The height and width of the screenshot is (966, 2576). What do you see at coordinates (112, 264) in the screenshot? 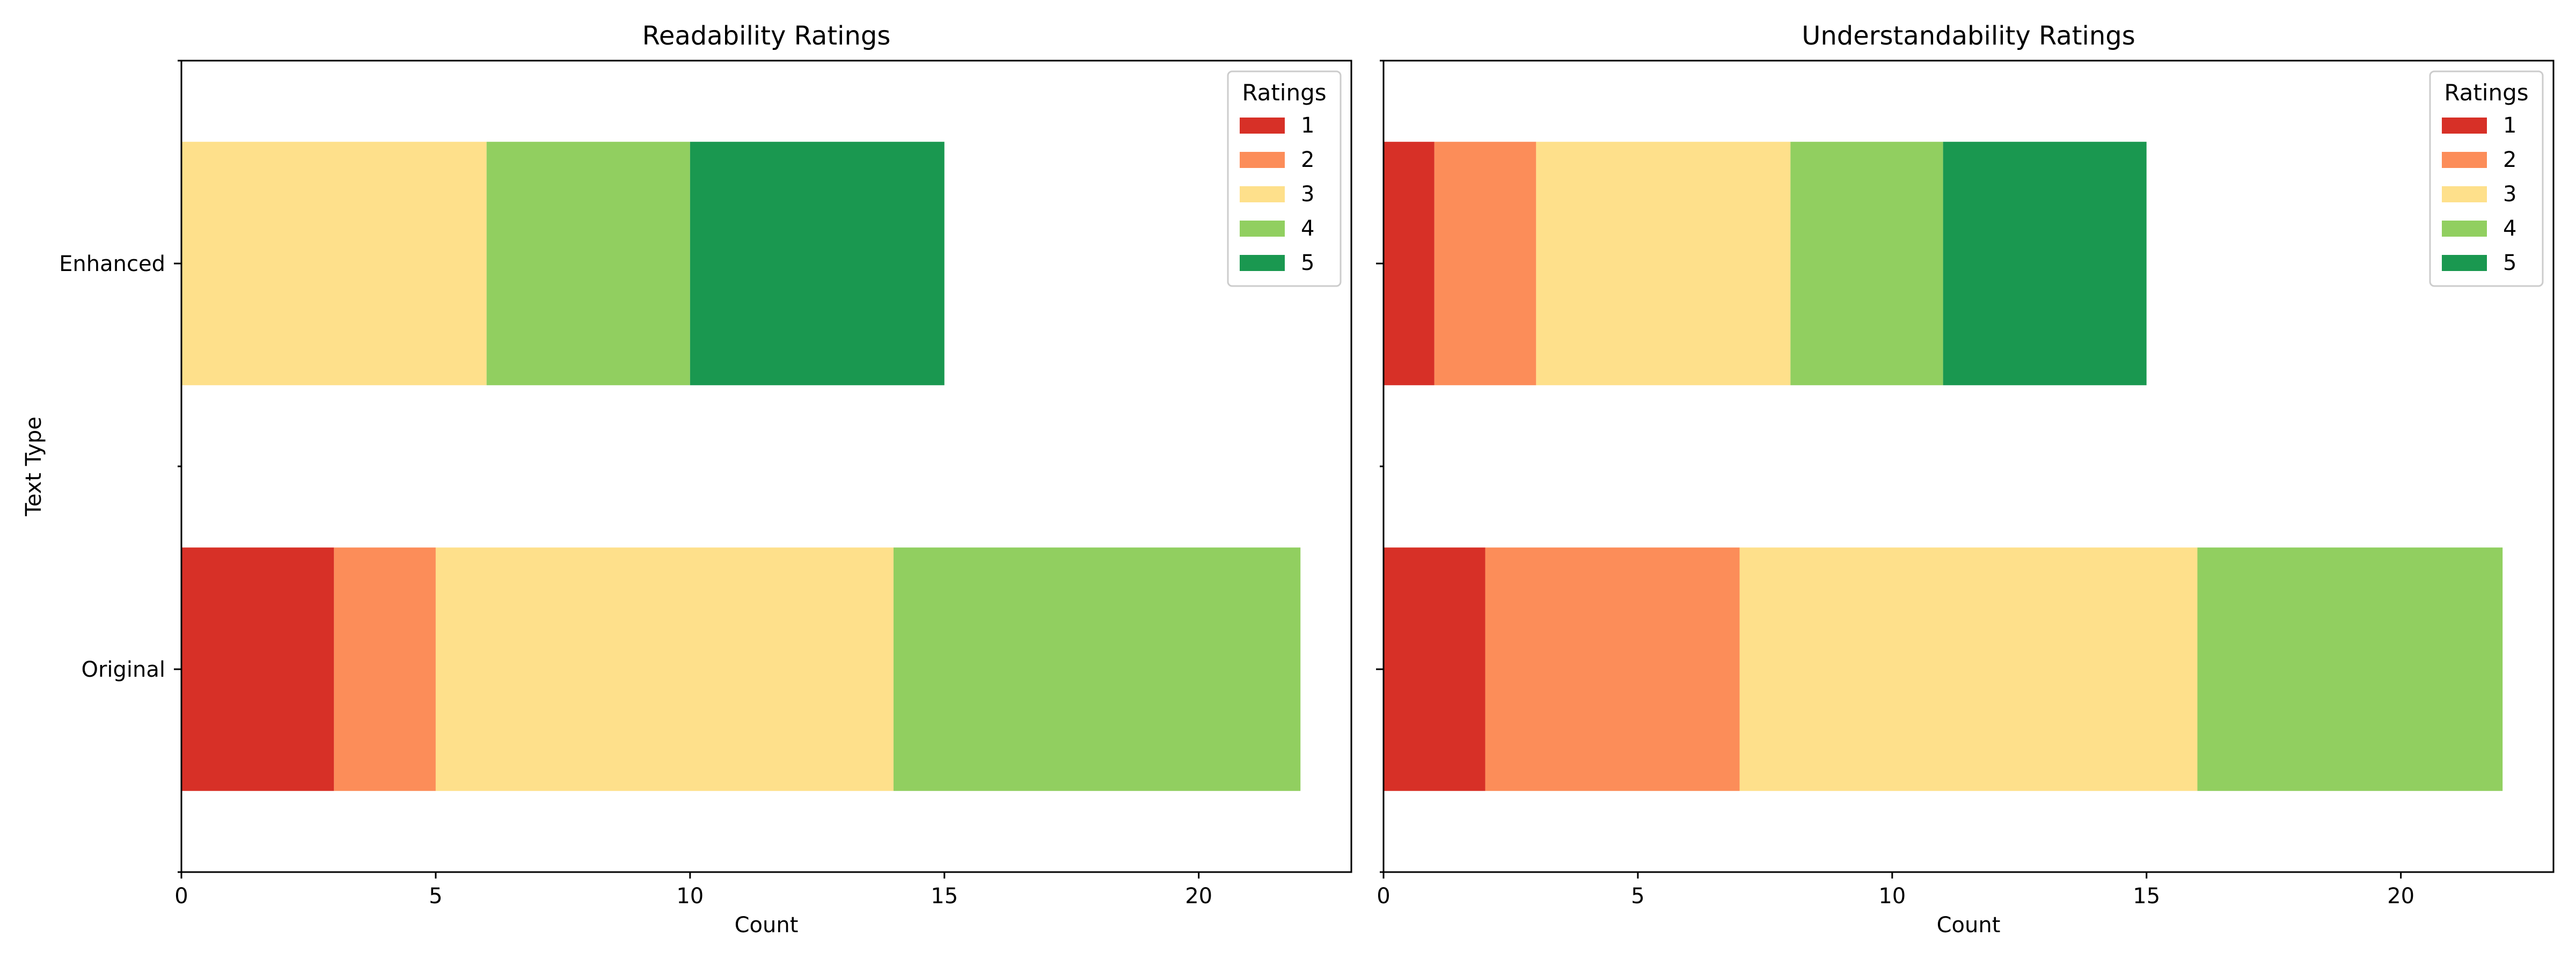
I see `y-tick-label: Enhanced` at bounding box center [112, 264].